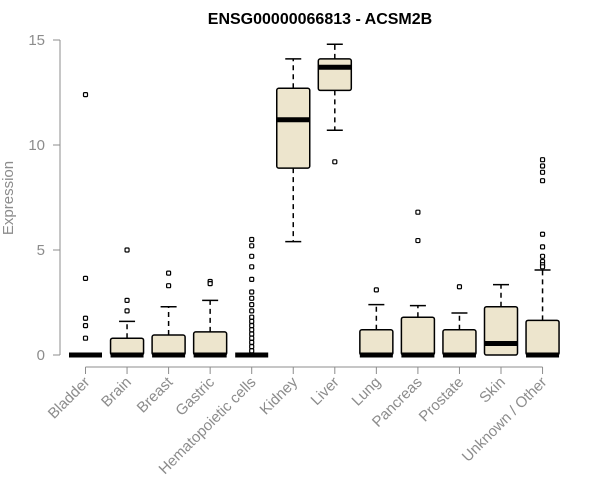 This screenshot has height=500, width=600. What do you see at coordinates (279, 395) in the screenshot?
I see `x-tick-label: Kidney` at bounding box center [279, 395].